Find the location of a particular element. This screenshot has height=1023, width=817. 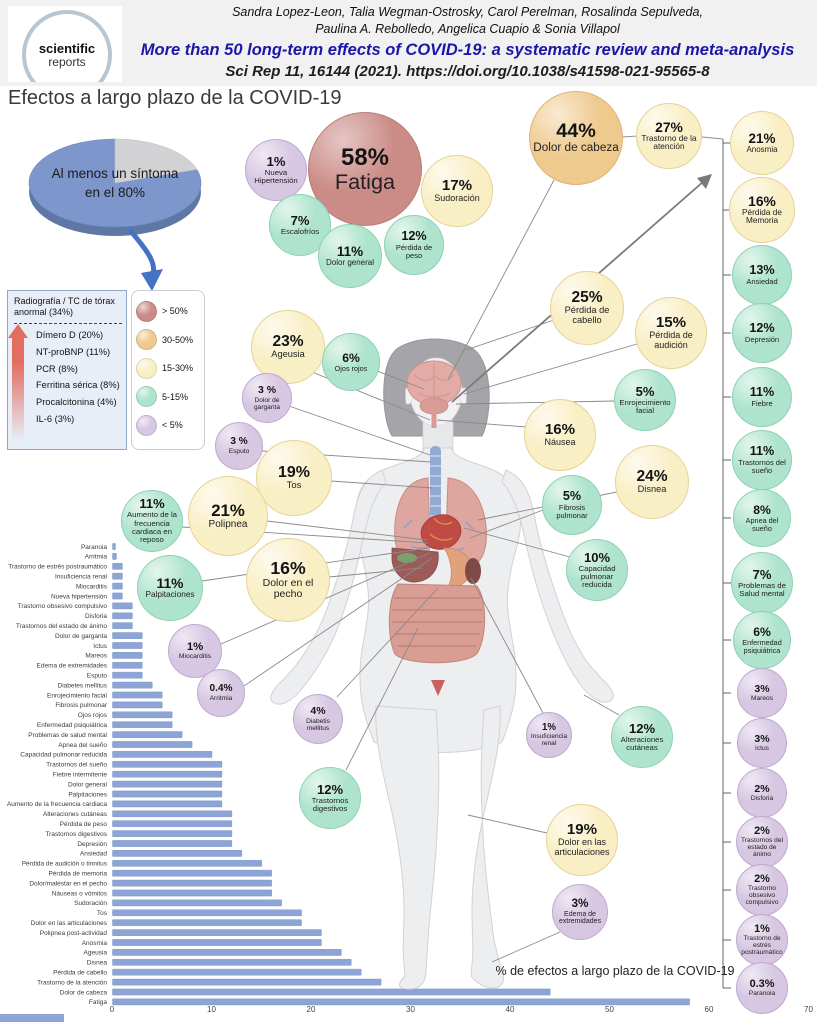

bar-category-label: Pérdida de cabello is located at coordinates (80, 973).